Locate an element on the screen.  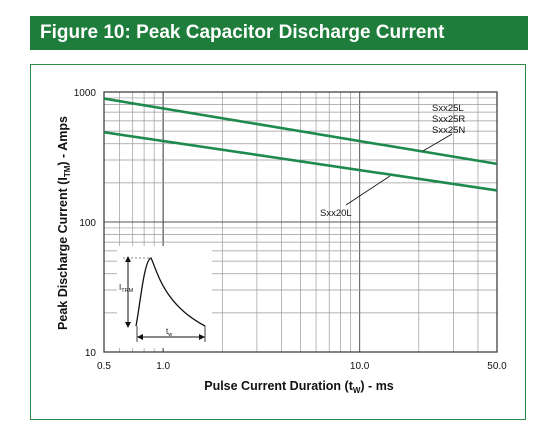
inset-background is located at coordinates (164, 297).